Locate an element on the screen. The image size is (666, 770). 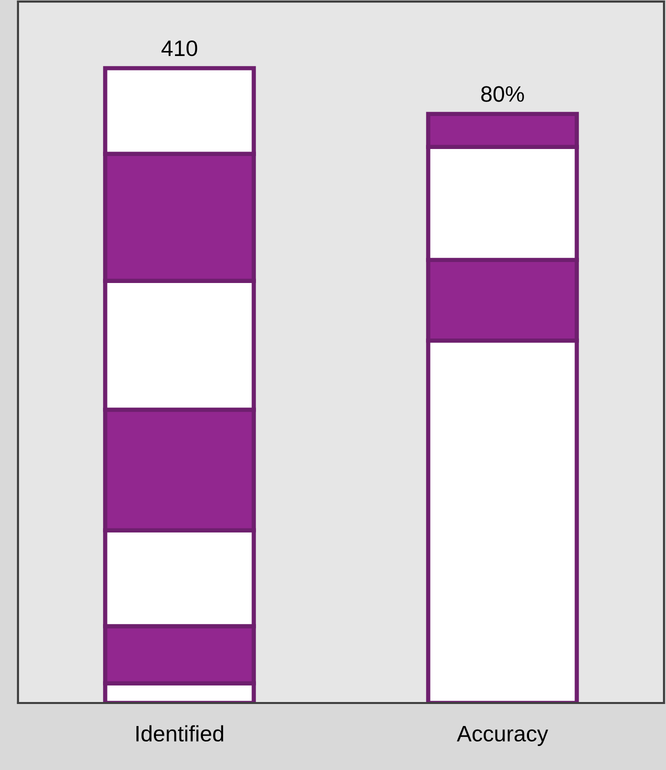
x-tick-label: Identified is located at coordinates (180, 733).